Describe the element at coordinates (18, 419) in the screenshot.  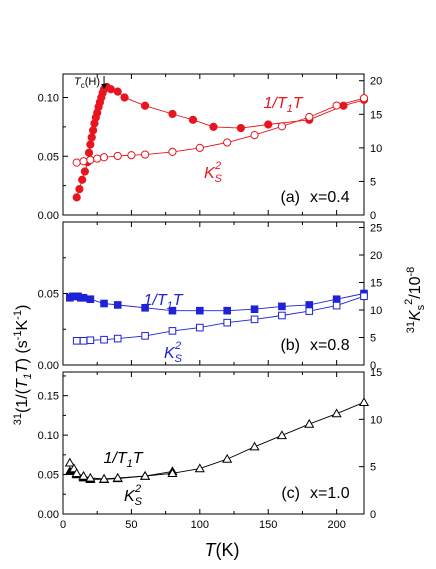
I see `y-left-prefix: 31` at that location.